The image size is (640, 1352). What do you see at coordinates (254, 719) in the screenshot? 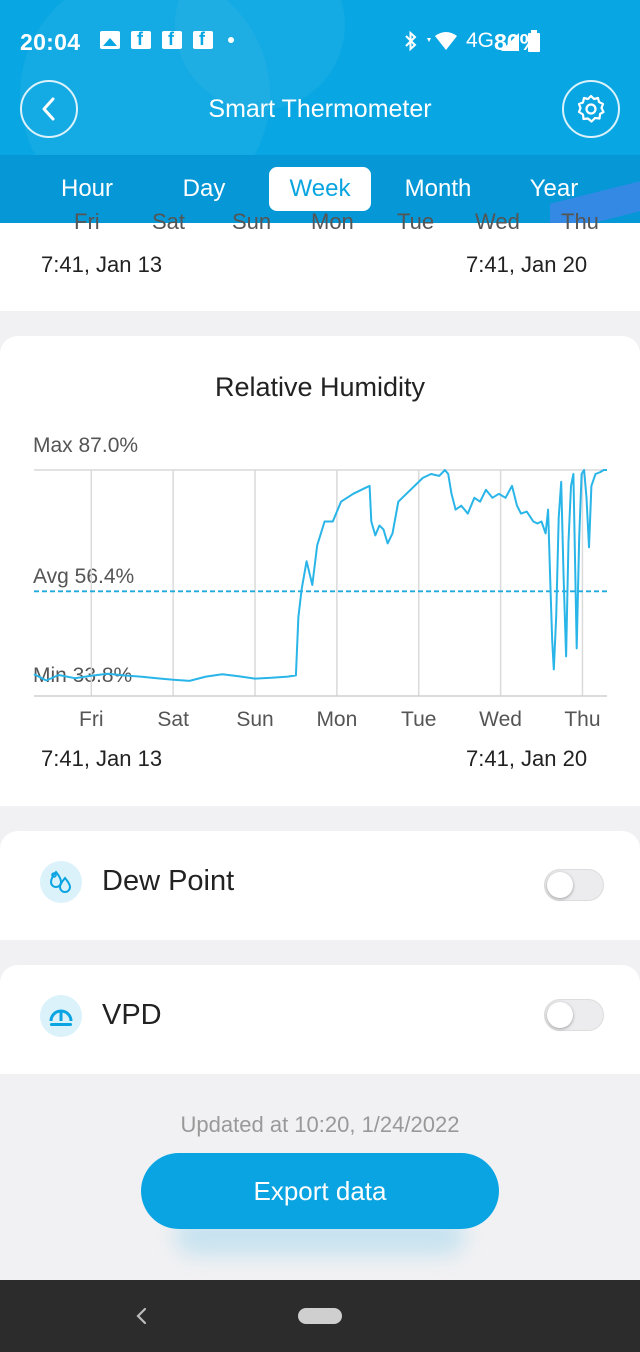
I see `x-tick-label: Sun` at bounding box center [254, 719].